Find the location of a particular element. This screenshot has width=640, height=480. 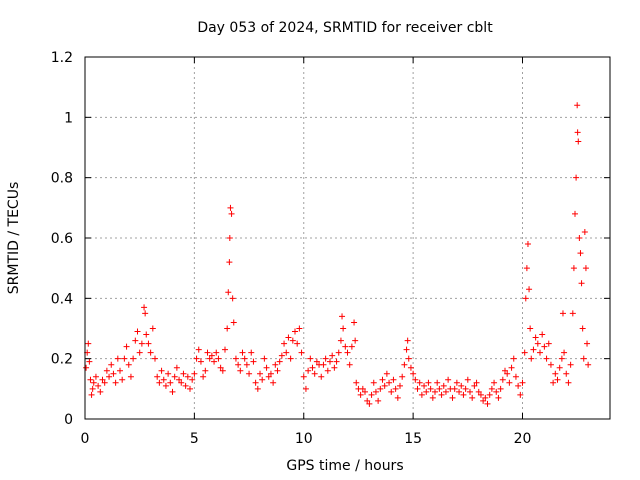

y-axis-label: SRMTID / TECUs is located at coordinates (14, 238).